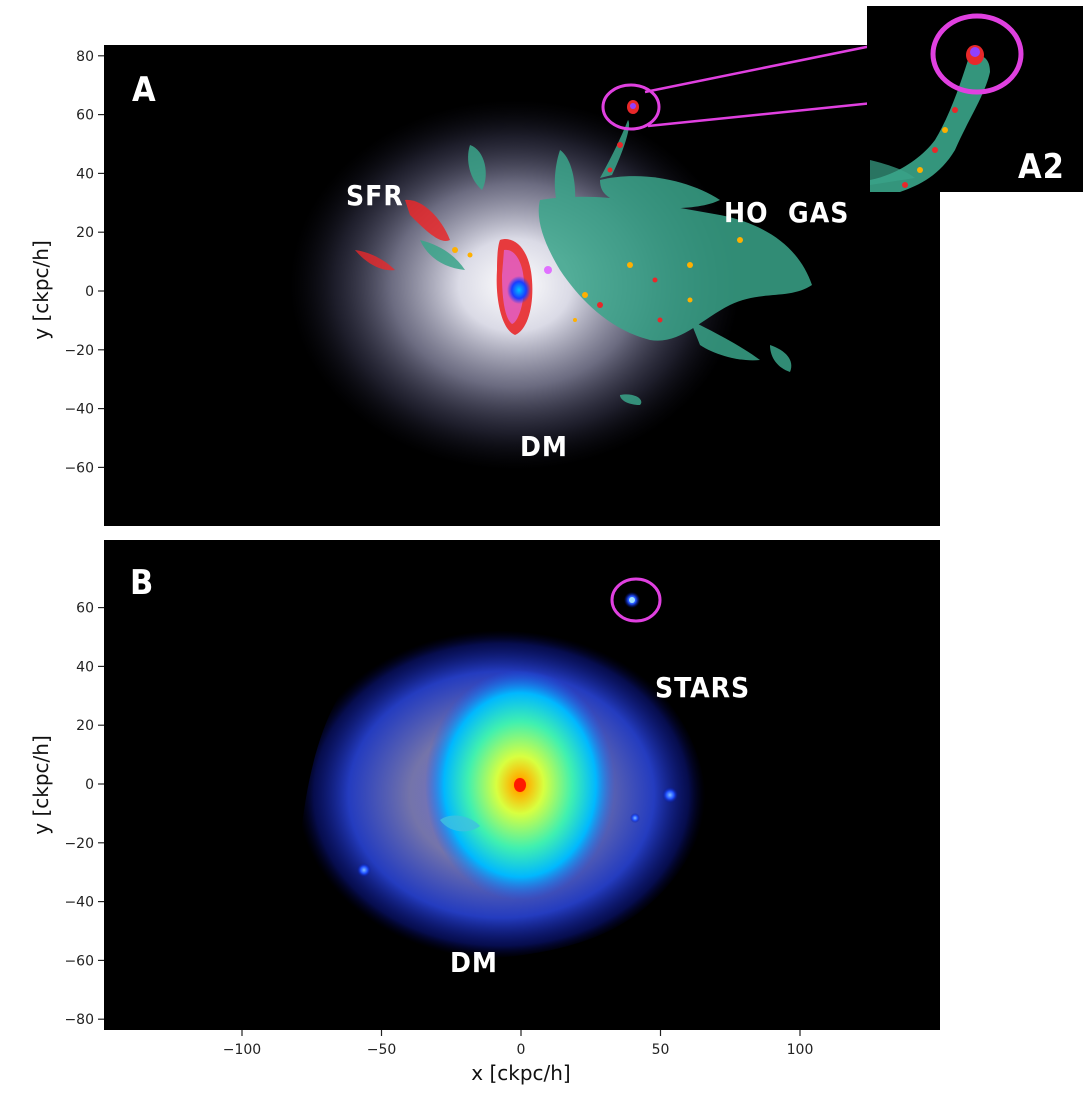 This screenshot has height=1095, width=1086. What do you see at coordinates (544, 446) in the screenshot?
I see `panel-a-annotation-dm: DM` at bounding box center [544, 446].